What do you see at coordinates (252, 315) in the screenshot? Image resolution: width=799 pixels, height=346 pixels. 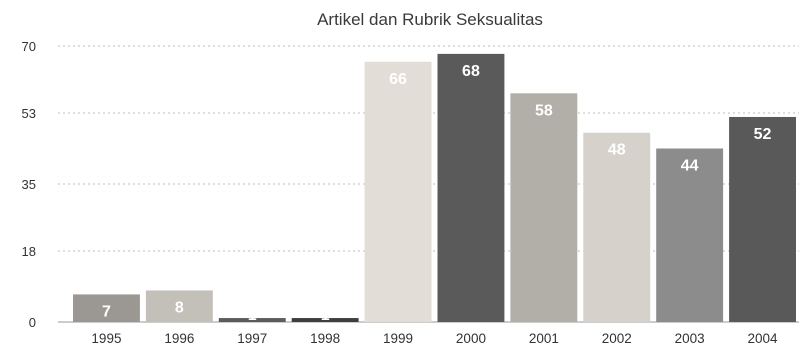 I see `data-label-1997: 1` at bounding box center [252, 315].